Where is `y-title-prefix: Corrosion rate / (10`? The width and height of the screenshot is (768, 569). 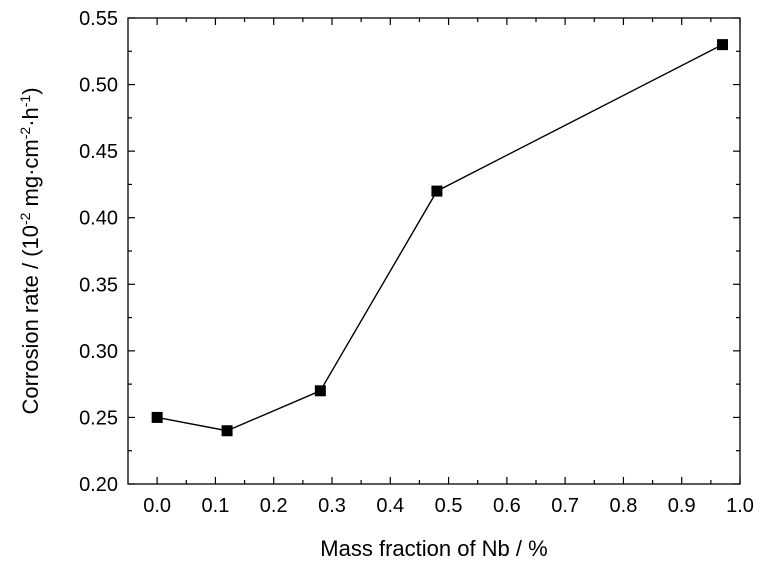 y-title-prefix: Corrosion rate / (10 is located at coordinates (30, 320).